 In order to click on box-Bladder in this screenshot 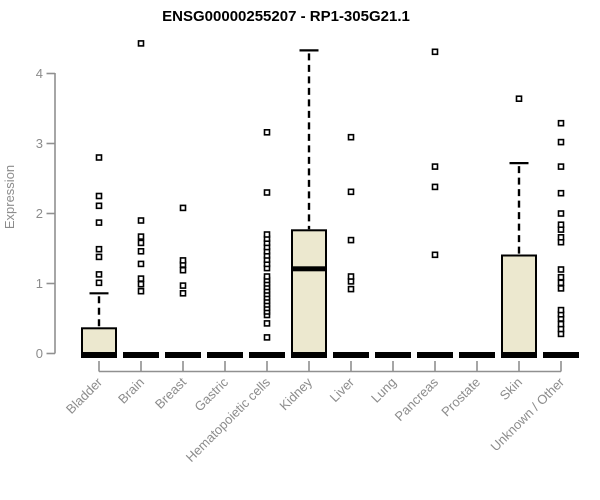, I will do `click(99, 342)`.